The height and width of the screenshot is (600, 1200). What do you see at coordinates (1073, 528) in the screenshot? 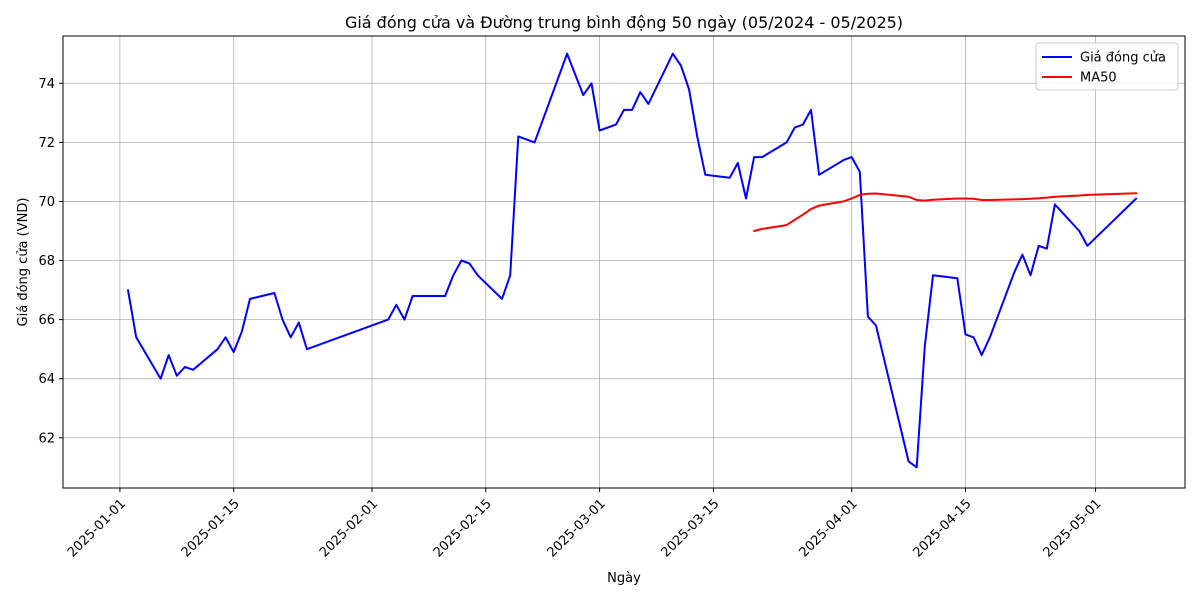
I see `x-tick-label: 2025-05-01` at bounding box center [1073, 528].